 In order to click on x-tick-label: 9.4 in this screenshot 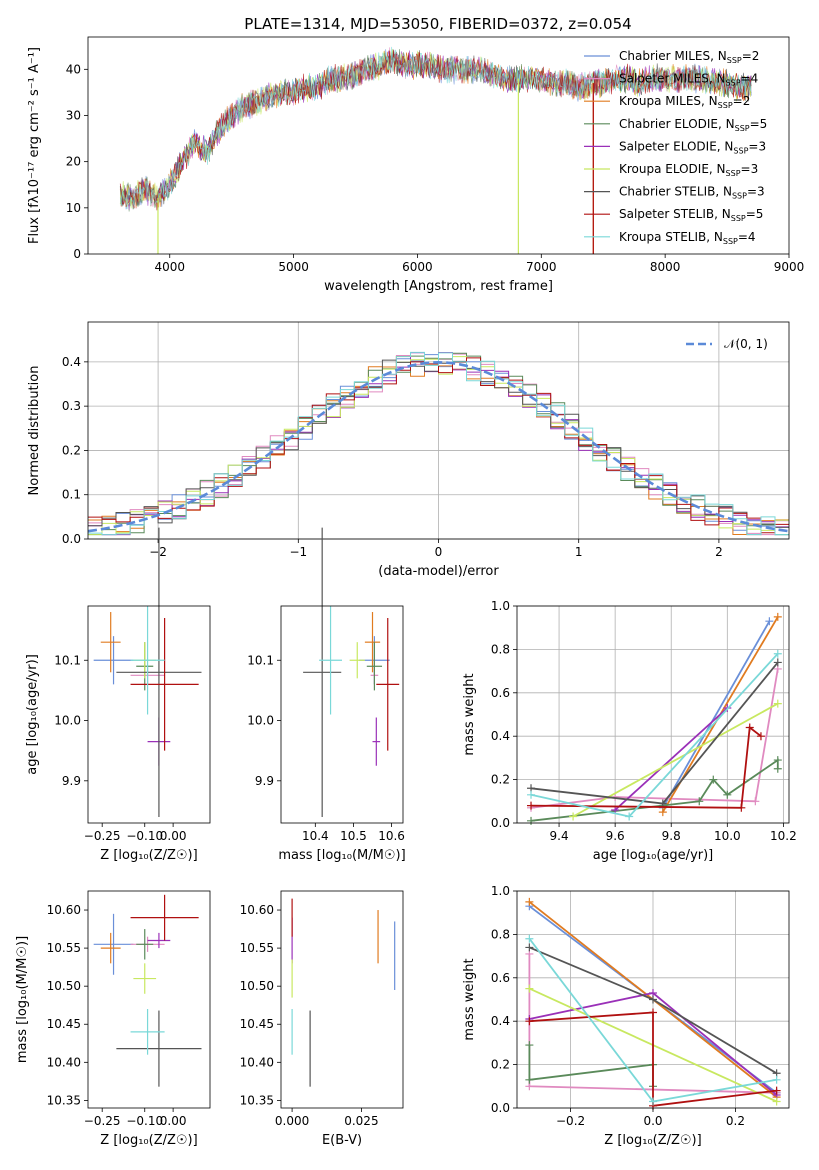, I will do `click(559, 836)`.